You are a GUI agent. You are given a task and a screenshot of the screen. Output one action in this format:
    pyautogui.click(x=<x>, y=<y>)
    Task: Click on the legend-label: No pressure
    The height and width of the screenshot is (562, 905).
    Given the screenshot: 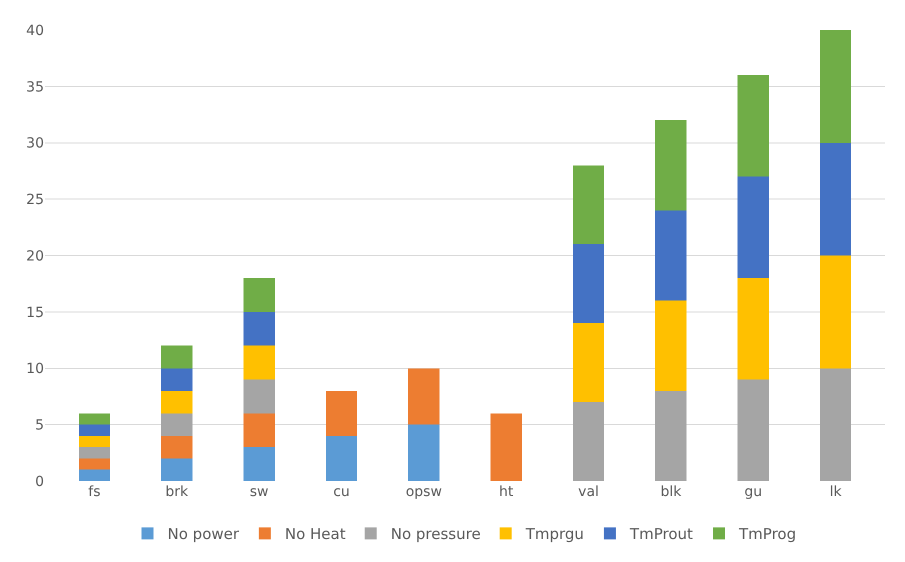 What is the action you would take?
    pyautogui.click(x=435, y=534)
    